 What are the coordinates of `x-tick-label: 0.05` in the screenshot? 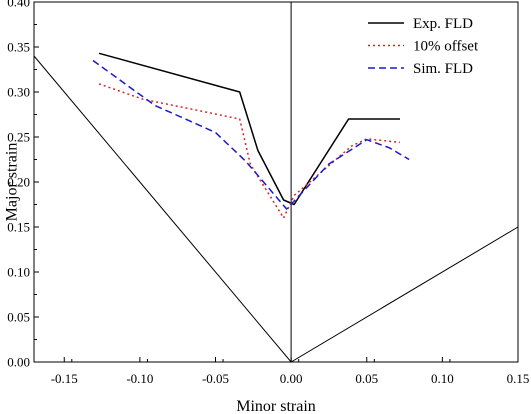 It's located at (366, 378).